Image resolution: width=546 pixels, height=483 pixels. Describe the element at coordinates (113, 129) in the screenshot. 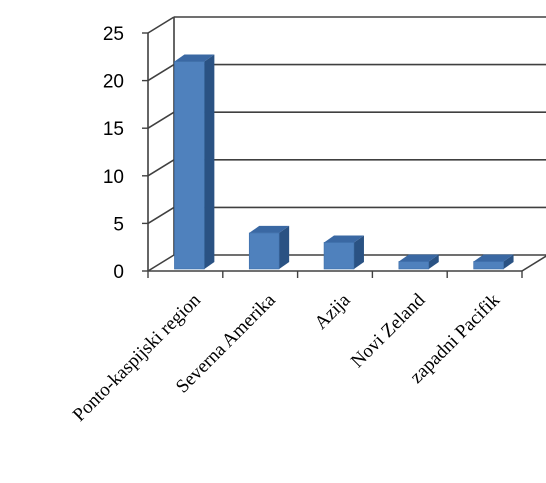

I see `y-tick-label: 15` at that location.